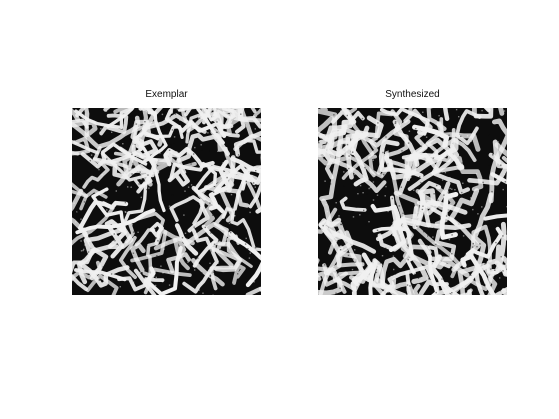 The height and width of the screenshot is (419, 559). I want to click on exemplar-title: Exemplar, so click(166, 94).